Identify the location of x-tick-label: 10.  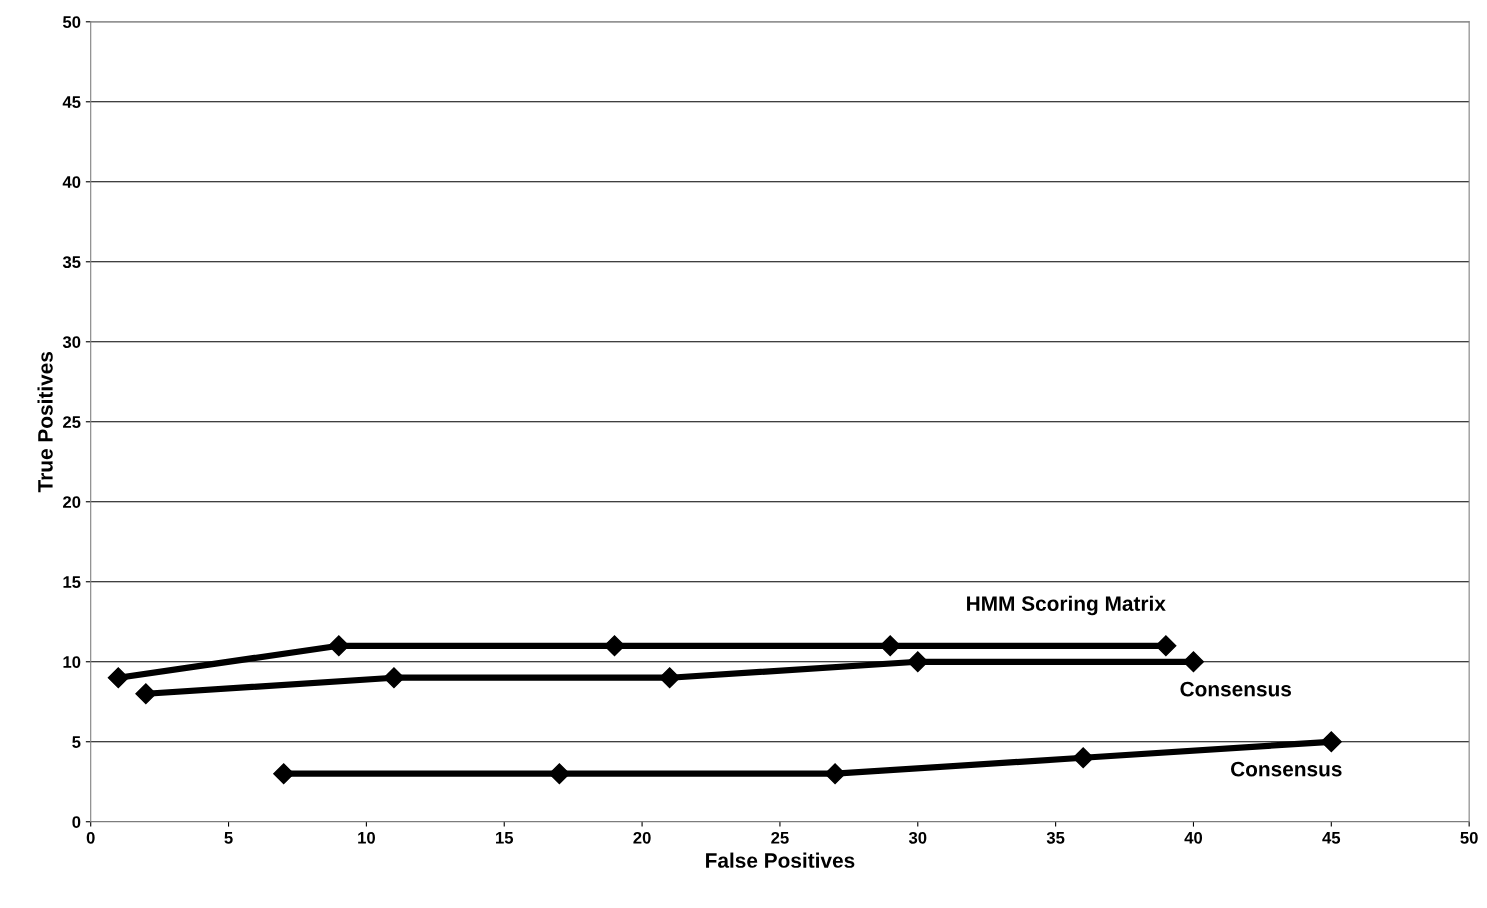
(366, 837).